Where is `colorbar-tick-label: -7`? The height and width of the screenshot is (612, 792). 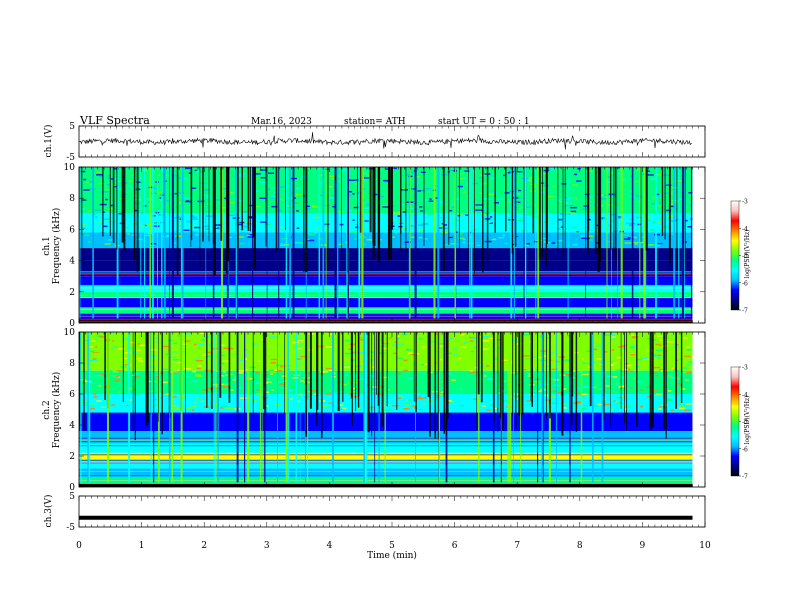 colorbar-tick-label: -7 is located at coordinates (745, 311).